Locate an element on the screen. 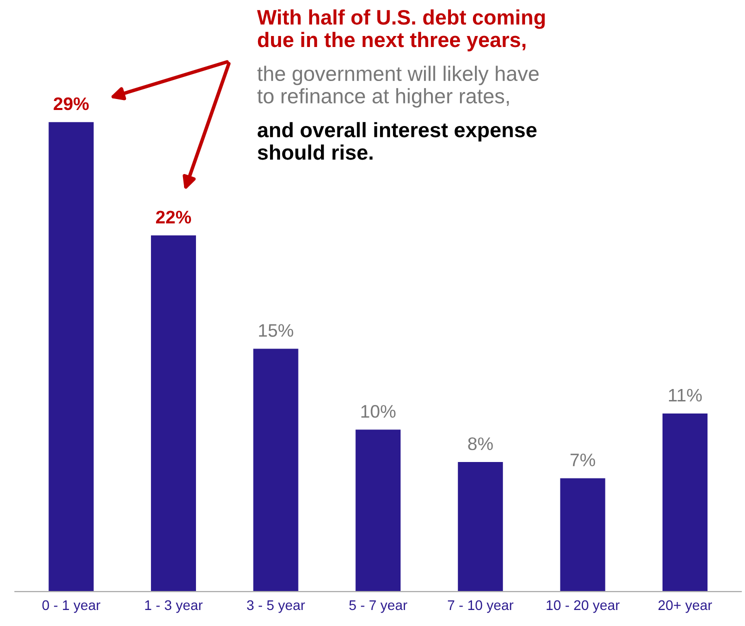 This screenshot has width=745, height=626. x-tick-label: 5 - 7 year is located at coordinates (378, 606).